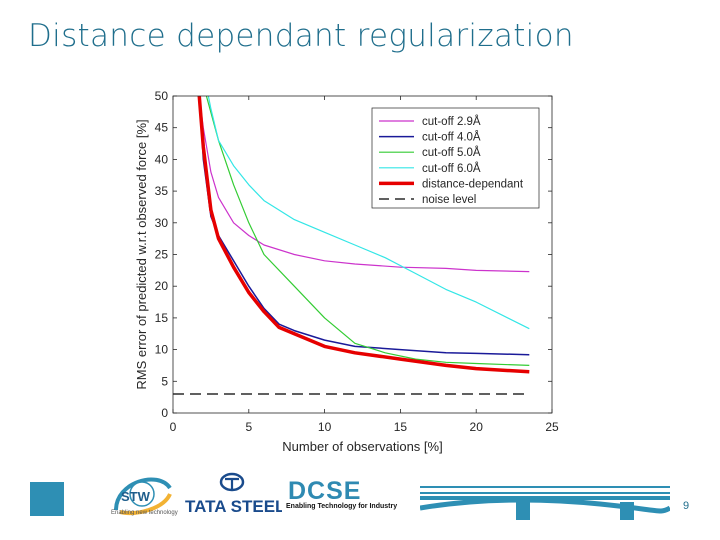 This screenshot has height=540, width=720. Describe the element at coordinates (164, 381) in the screenshot. I see `y-tick-label-1: 5` at that location.